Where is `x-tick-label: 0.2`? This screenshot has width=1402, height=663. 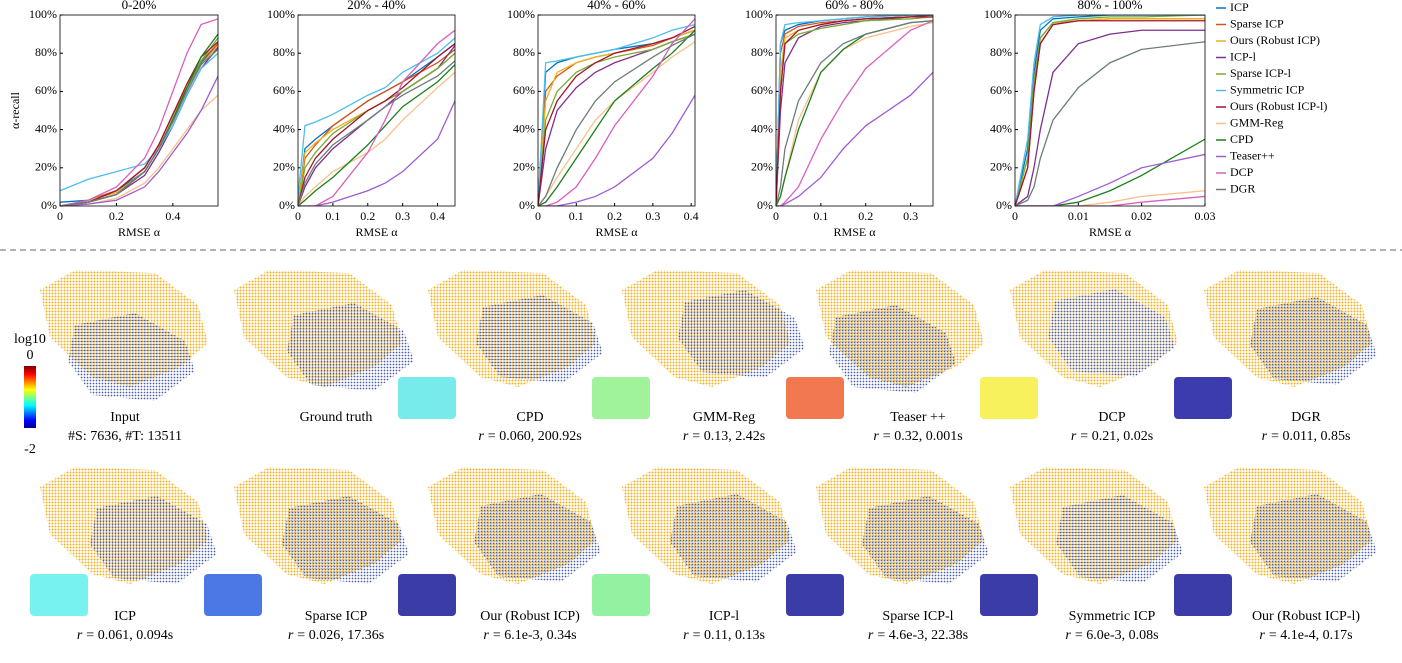
x-tick-label: 0.2 is located at coordinates (116, 216).